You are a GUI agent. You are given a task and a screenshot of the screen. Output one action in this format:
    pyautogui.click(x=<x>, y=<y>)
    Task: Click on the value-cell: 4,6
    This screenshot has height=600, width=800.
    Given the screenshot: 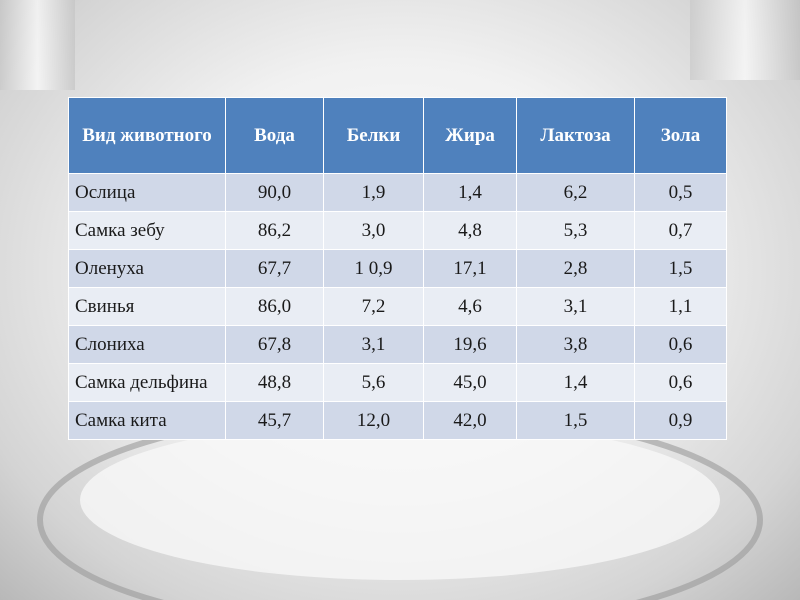 What is the action you would take?
    pyautogui.click(x=470, y=306)
    